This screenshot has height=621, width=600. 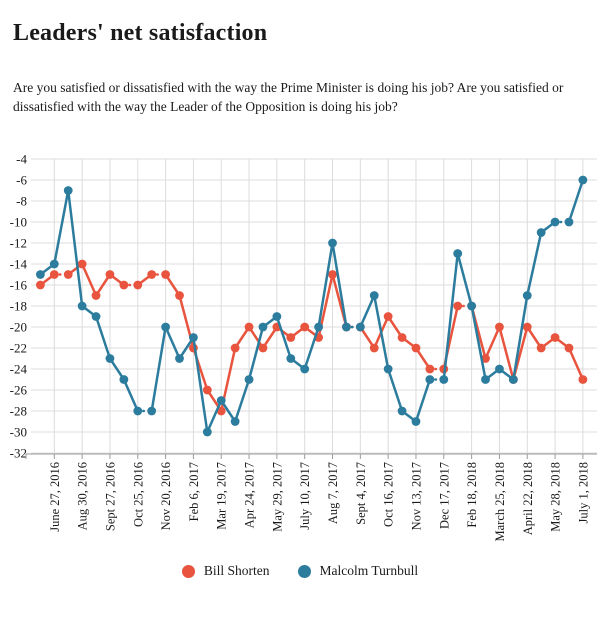 What do you see at coordinates (277, 497) in the screenshot?
I see `x-tick-label: May 29, 2017` at bounding box center [277, 497].